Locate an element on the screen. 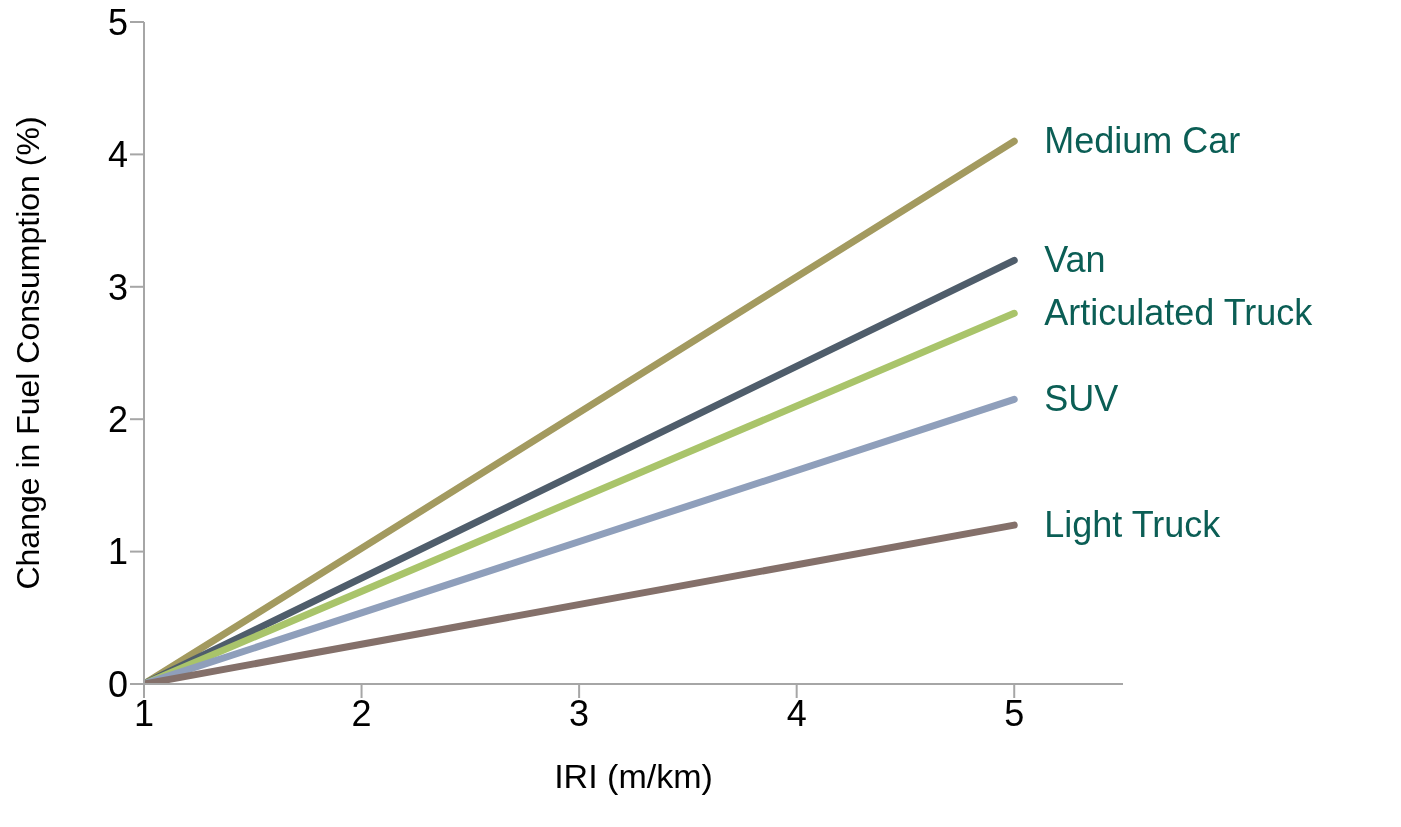  y-tick-label: 4 is located at coordinates (117, 155).